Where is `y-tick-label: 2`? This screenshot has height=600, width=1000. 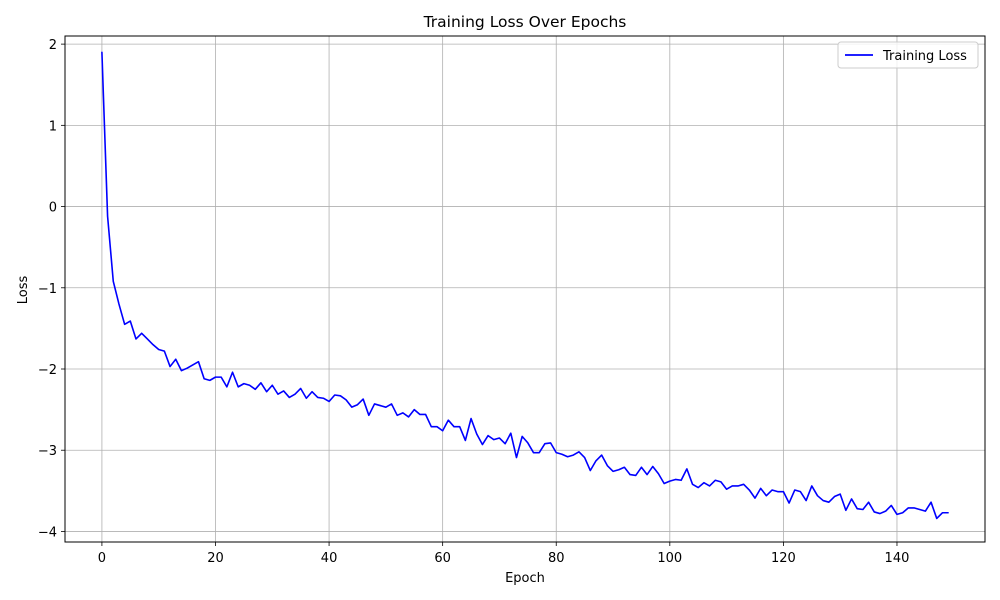
y-tick-label: 2 is located at coordinates (53, 45).